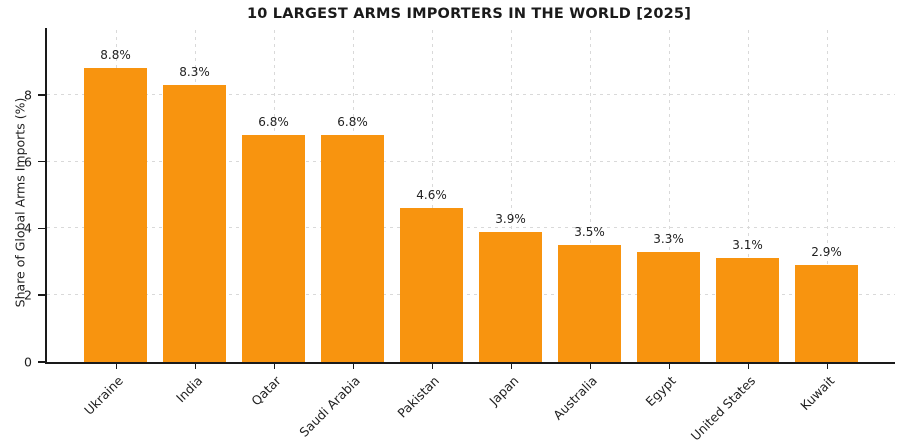  Describe the element at coordinates (104, 395) in the screenshot. I see `x-tick-label: Ukraine` at that location.